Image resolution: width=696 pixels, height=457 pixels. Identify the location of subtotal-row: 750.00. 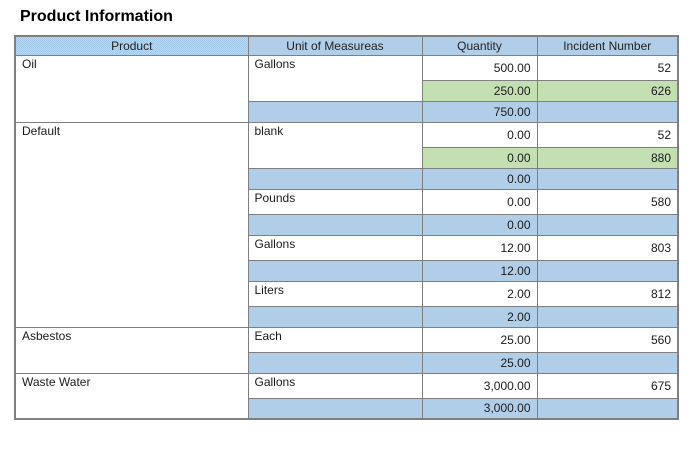
(347, 111).